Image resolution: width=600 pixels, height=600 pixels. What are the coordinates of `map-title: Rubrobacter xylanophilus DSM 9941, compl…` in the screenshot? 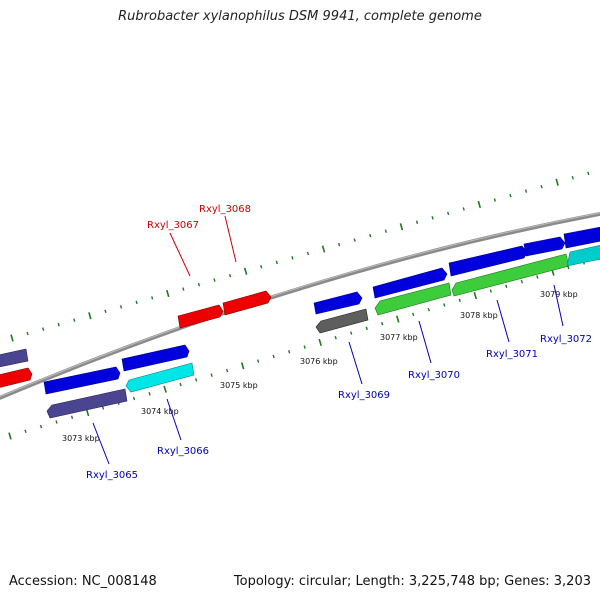 It's located at (300, 16).